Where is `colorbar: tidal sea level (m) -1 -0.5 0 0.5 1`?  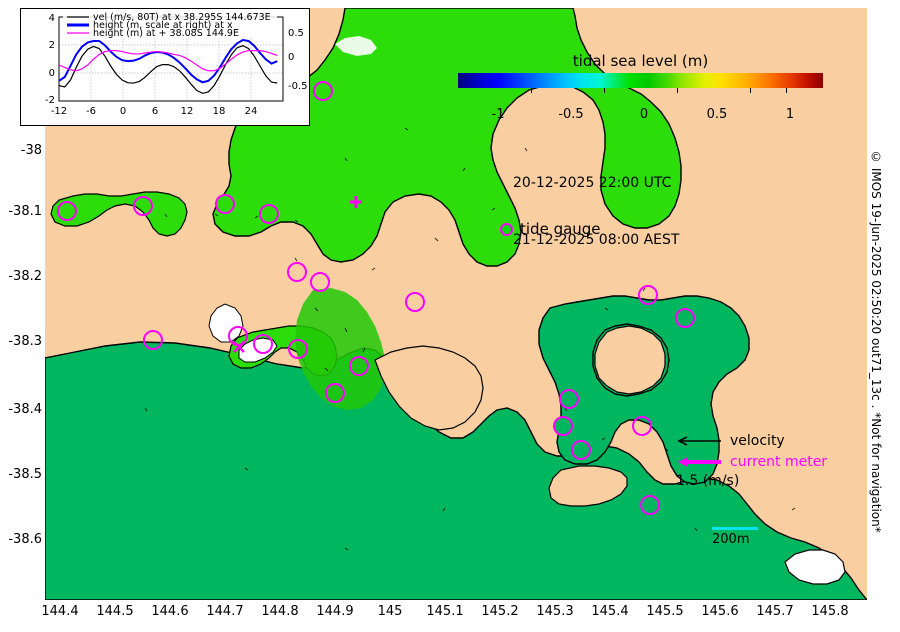
colorbar: tidal sea level (m) -1 -0.5 0 0.5 1 is located at coordinates (640, 88).